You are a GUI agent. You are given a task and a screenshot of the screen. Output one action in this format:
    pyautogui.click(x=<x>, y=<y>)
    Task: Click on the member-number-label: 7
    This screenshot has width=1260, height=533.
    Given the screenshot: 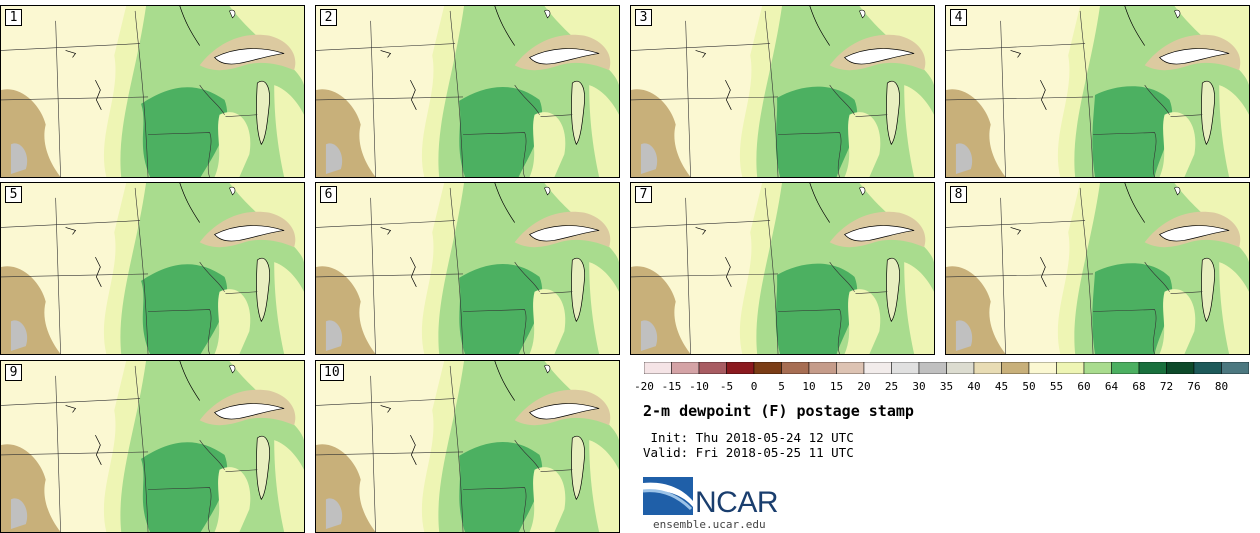 What is the action you would take?
    pyautogui.click(x=643, y=194)
    